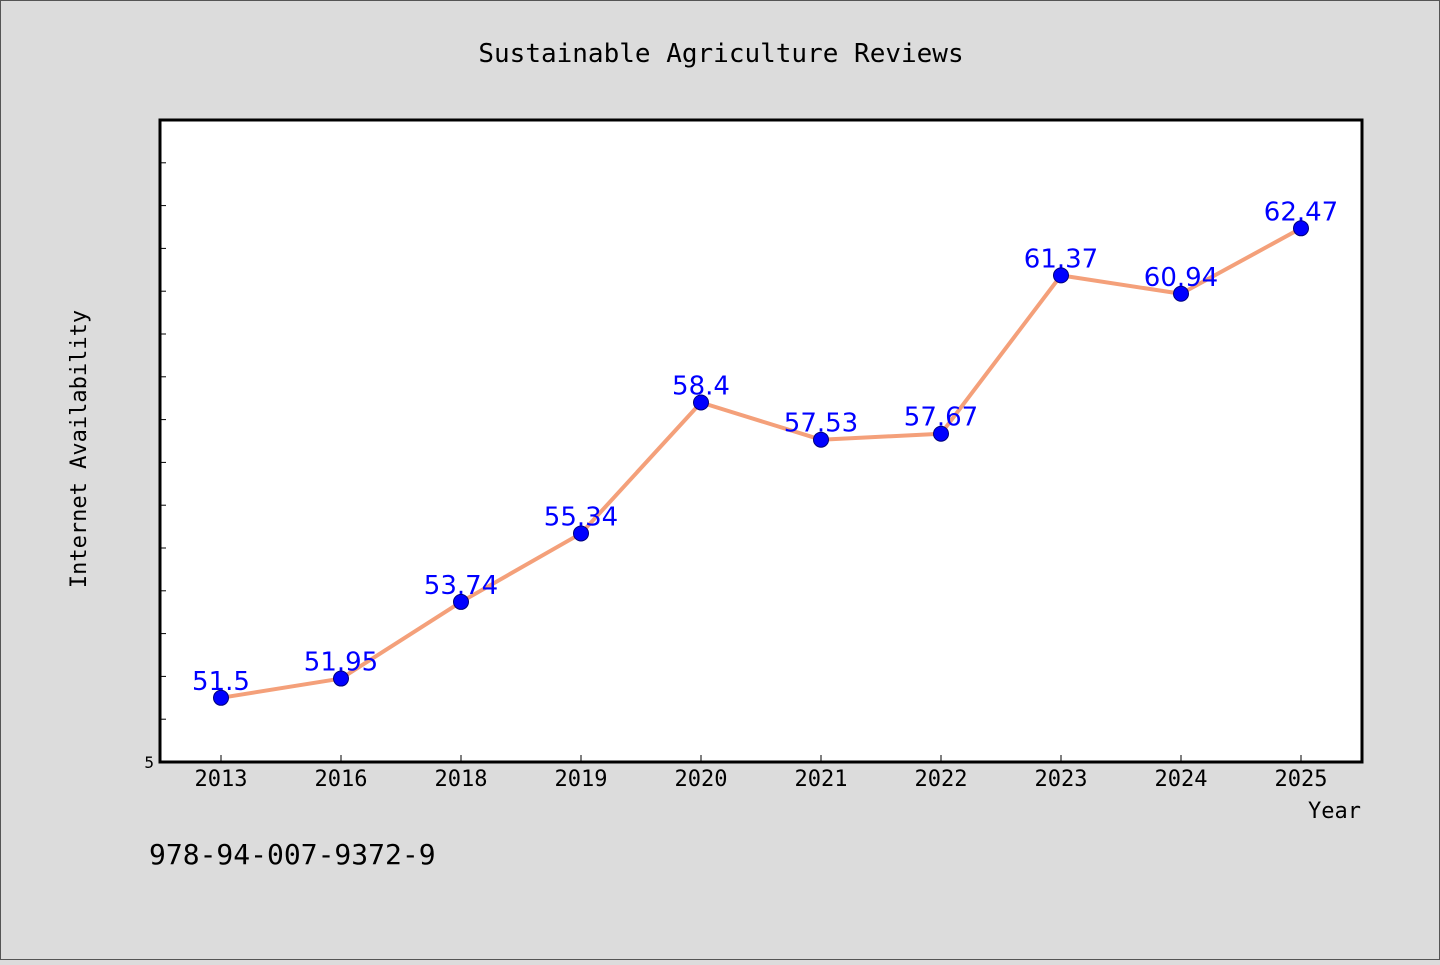 The height and width of the screenshot is (965, 1440). What do you see at coordinates (701, 779) in the screenshot?
I see `x-tick-label: 2020` at bounding box center [701, 779].